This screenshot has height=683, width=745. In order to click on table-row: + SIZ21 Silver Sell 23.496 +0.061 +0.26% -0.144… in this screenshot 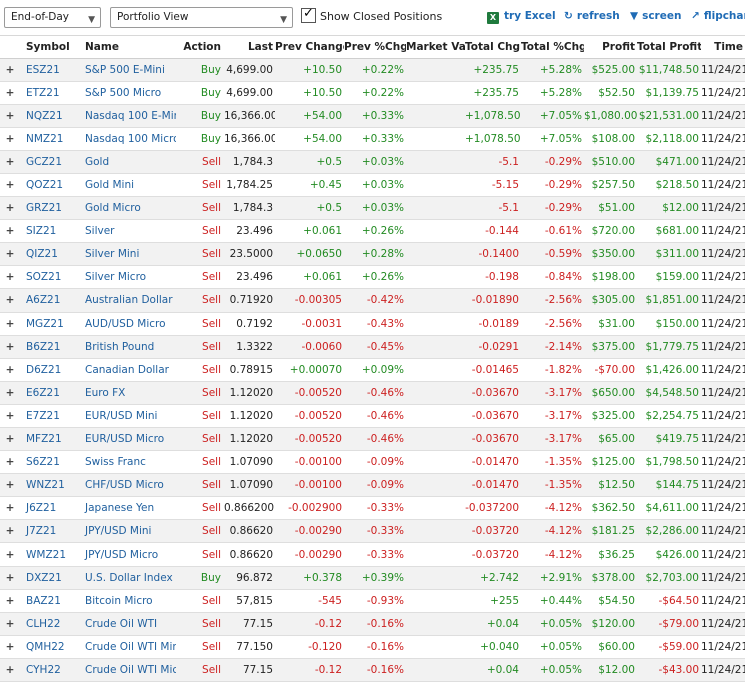, I will do `click(372, 231)`.